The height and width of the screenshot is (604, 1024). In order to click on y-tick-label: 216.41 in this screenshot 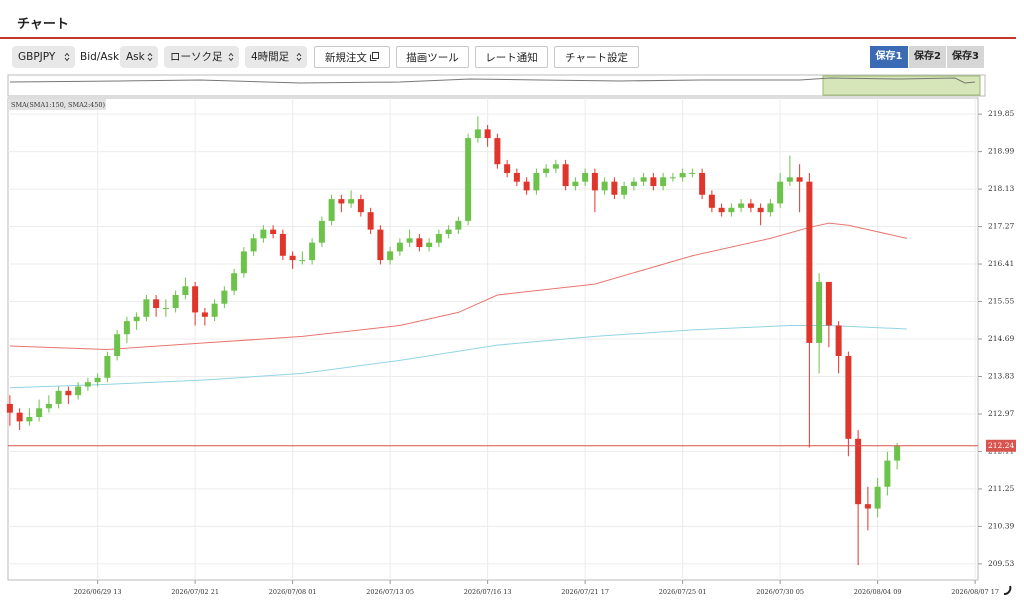, I will do `click(1001, 263)`.